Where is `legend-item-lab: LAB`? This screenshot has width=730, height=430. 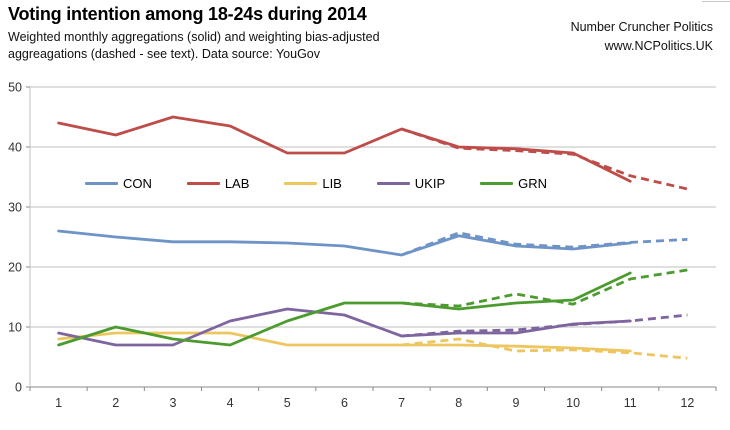 legend-item-lab: LAB is located at coordinates (218, 183).